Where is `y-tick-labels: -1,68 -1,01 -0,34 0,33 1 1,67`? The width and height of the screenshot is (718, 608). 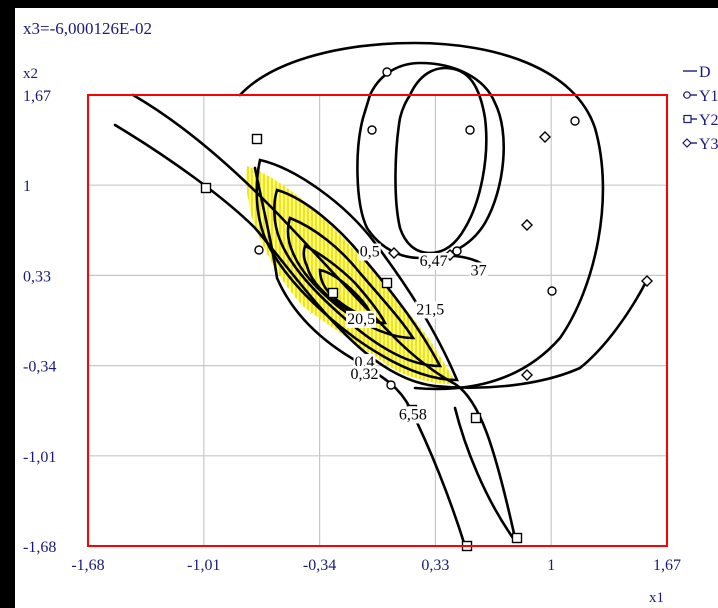 y-tick-labels: -1,68 -1,01 -0,34 0,33 1 1,67 is located at coordinates (39, 322).